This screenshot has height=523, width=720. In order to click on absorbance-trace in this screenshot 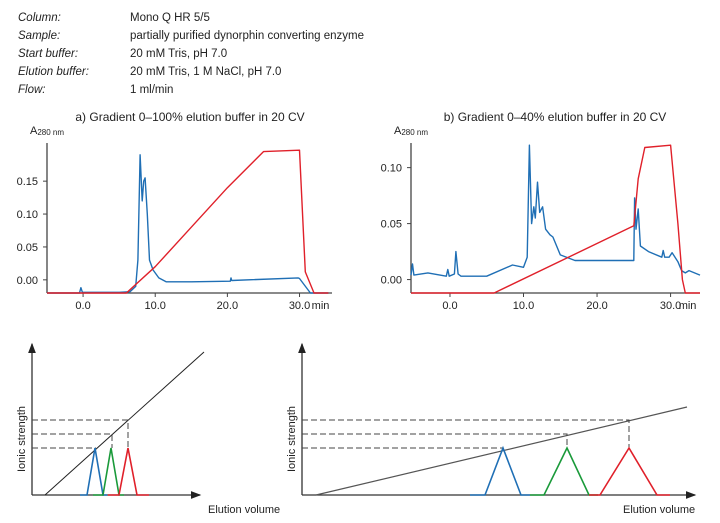, I will do `click(555, 210)`.